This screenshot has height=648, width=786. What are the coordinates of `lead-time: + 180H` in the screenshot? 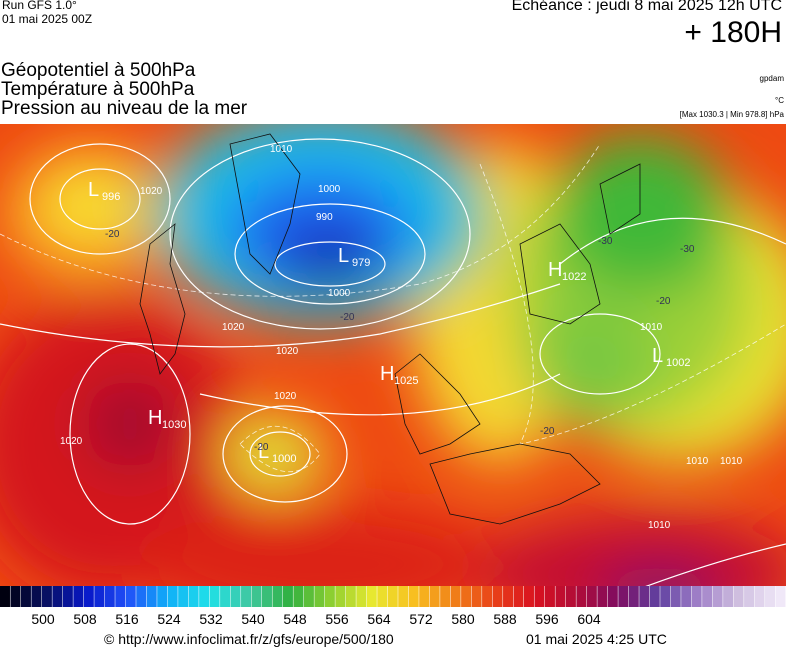 It's located at (733, 32).